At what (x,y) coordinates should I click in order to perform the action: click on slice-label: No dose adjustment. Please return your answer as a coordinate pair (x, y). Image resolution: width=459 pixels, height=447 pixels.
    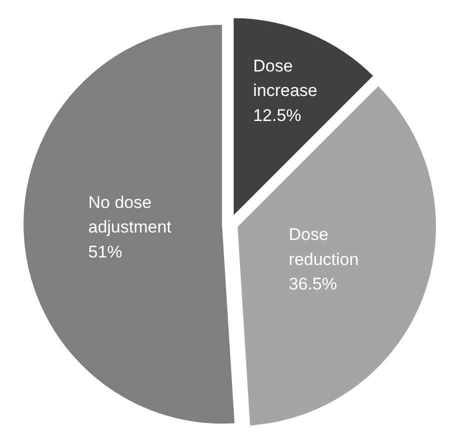
    Looking at the image, I should click on (130, 214).